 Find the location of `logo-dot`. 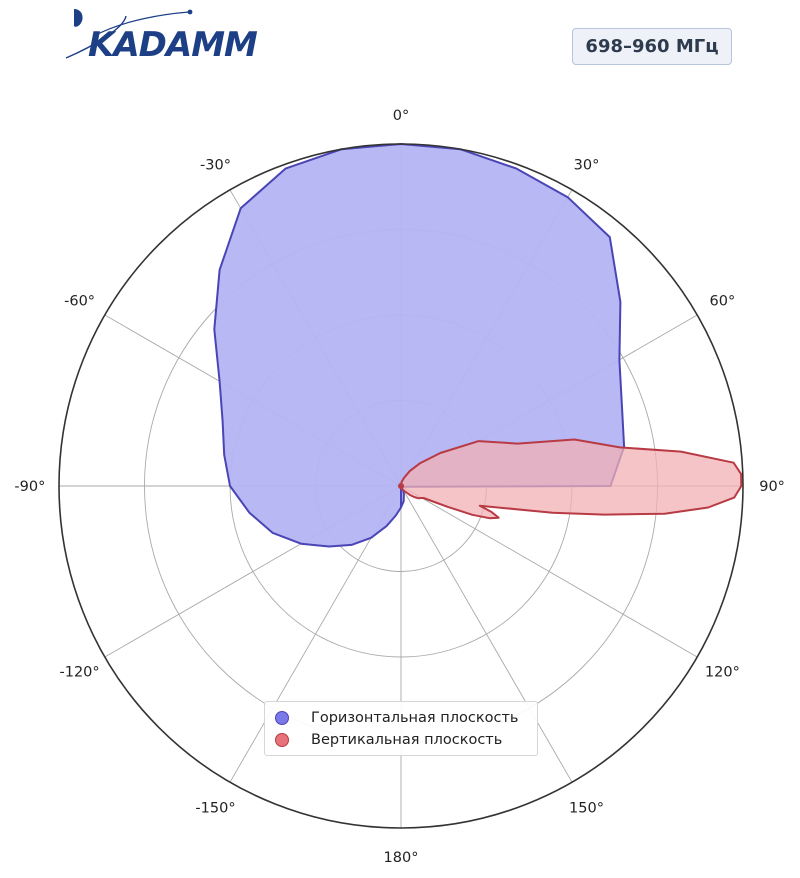

logo-dot is located at coordinates (190, 12).